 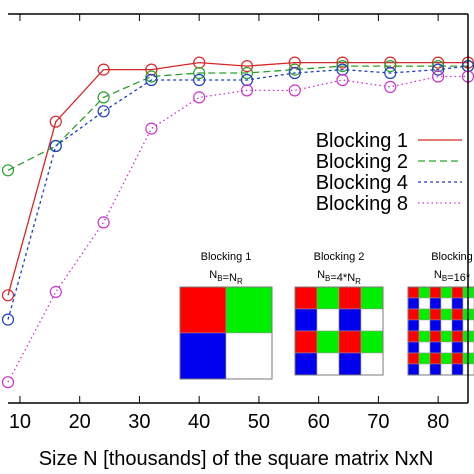 What do you see at coordinates (362, 183) in the screenshot?
I see `legend-label: Blocking 4` at bounding box center [362, 183].